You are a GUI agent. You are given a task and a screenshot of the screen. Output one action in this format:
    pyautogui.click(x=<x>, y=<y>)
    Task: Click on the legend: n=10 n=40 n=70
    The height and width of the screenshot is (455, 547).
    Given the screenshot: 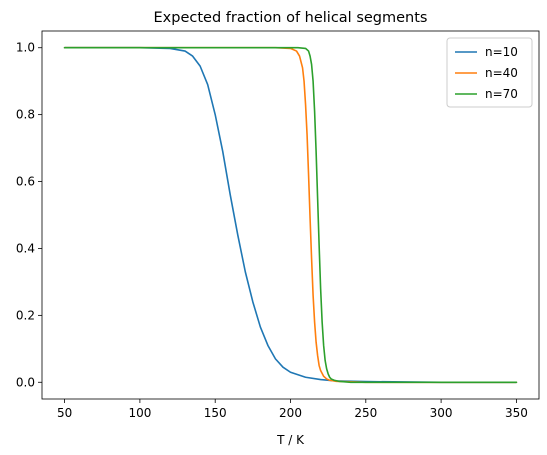 What is the action you would take?
    pyautogui.click(x=489, y=72)
    